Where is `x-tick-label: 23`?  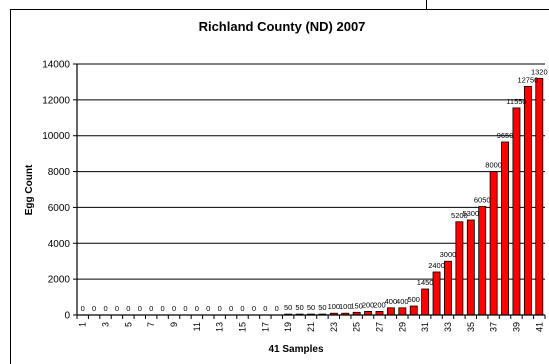
x-tick-label: 23 is located at coordinates (334, 327).